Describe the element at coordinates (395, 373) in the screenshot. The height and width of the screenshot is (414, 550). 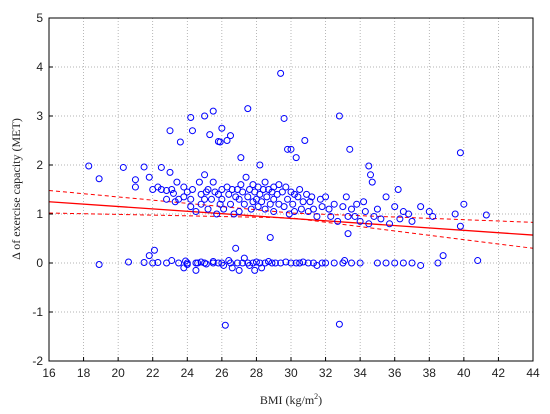
I see `x-tick-label: 36` at that location.